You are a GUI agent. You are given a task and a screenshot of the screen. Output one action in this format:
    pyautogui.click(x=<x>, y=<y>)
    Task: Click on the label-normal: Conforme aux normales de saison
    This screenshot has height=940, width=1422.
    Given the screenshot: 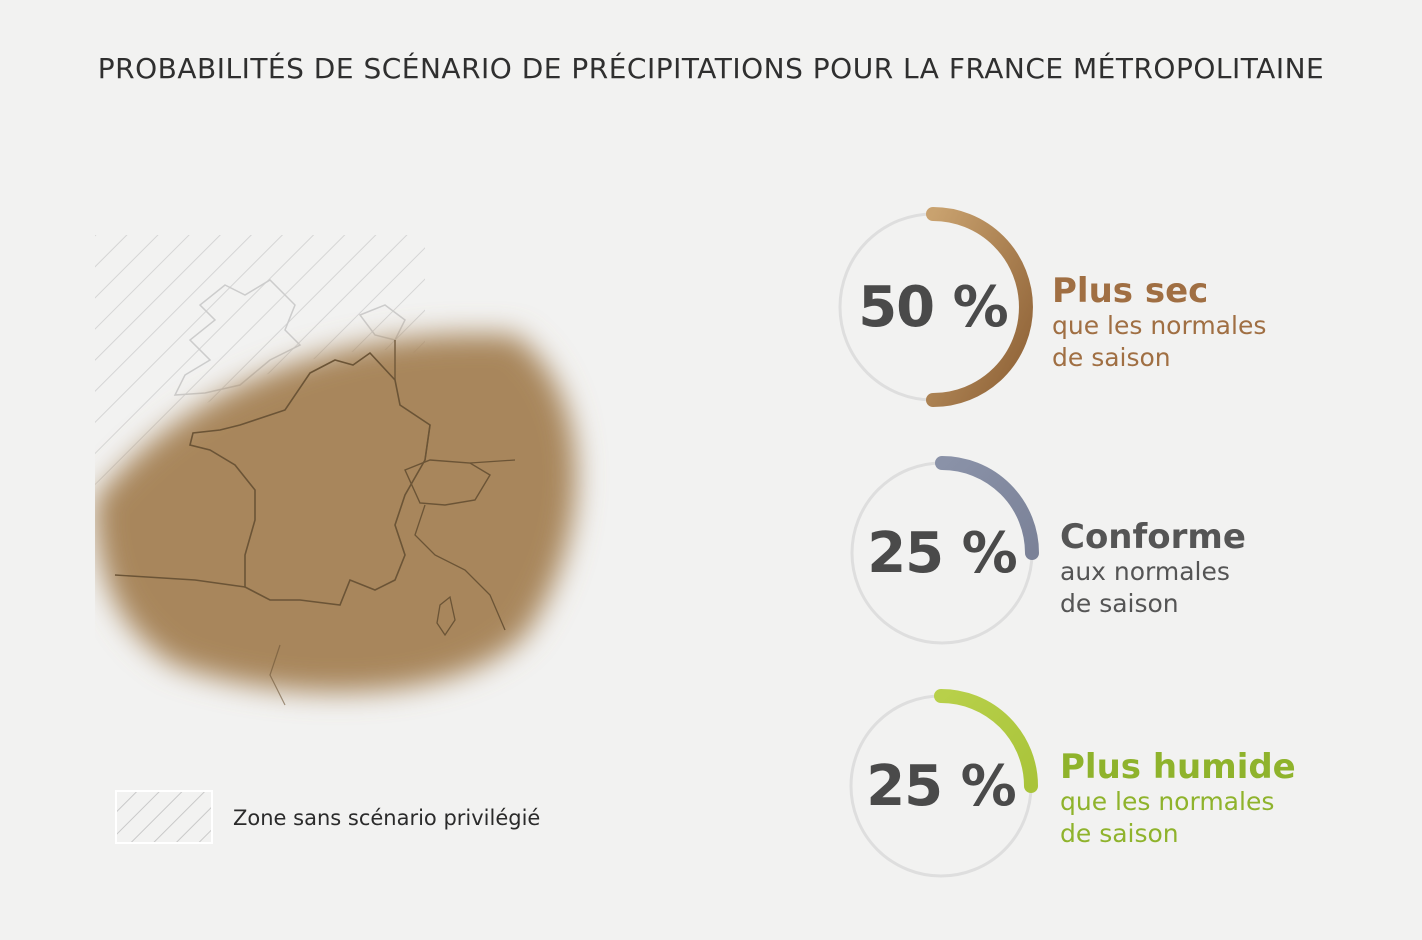 What is the action you would take?
    pyautogui.click(x=1153, y=569)
    